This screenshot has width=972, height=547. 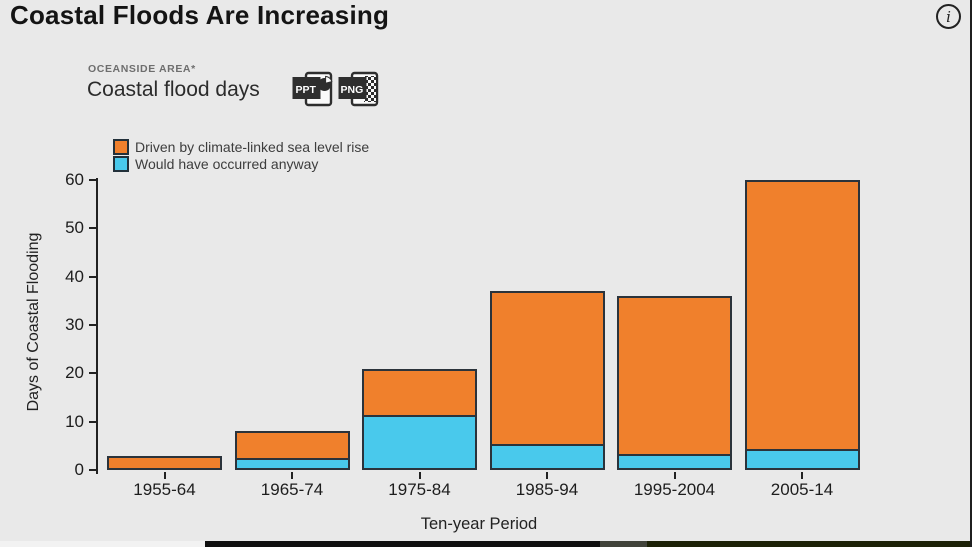 What do you see at coordinates (200, 15) in the screenshot?
I see `page-title: Coastal Floods Are Increasing` at bounding box center [200, 15].